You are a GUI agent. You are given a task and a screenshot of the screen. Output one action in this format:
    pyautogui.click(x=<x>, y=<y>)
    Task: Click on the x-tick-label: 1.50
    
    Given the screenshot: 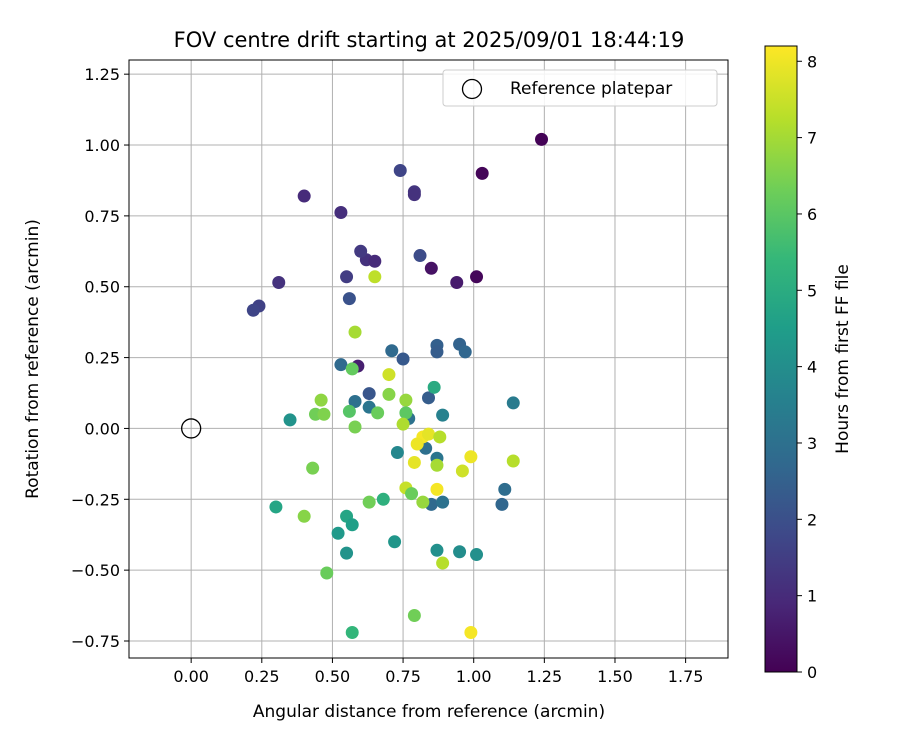 What is the action you would take?
    pyautogui.click(x=615, y=676)
    